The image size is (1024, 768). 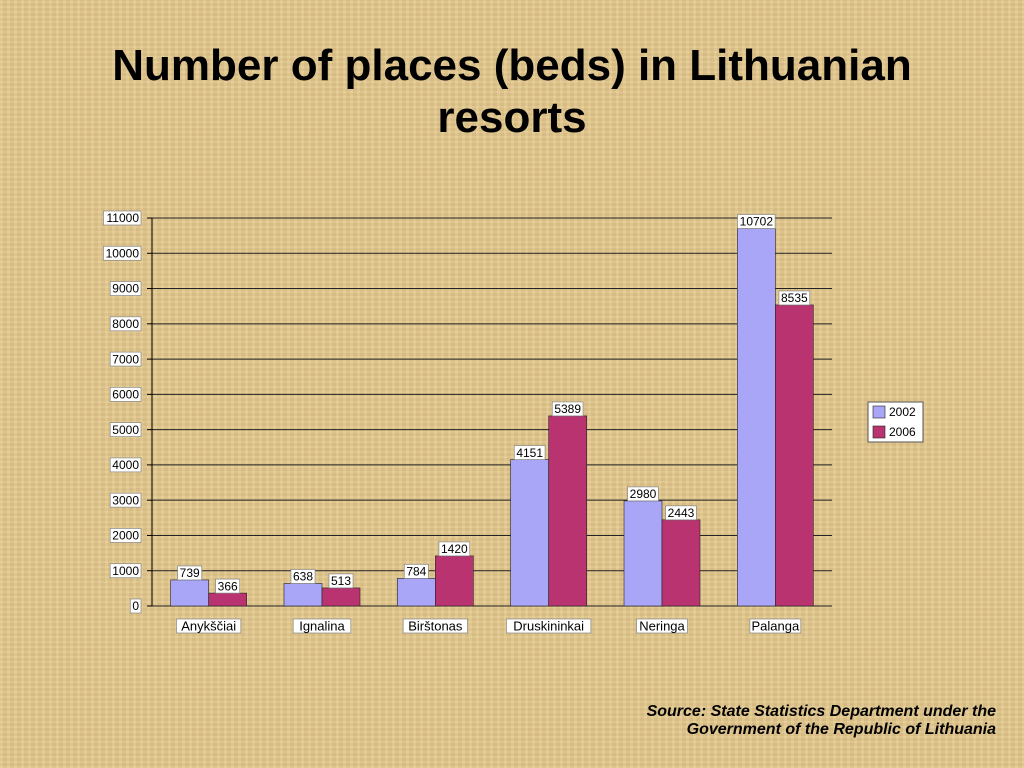 I want to click on y-tick-label: 11000, so click(x=123, y=218).